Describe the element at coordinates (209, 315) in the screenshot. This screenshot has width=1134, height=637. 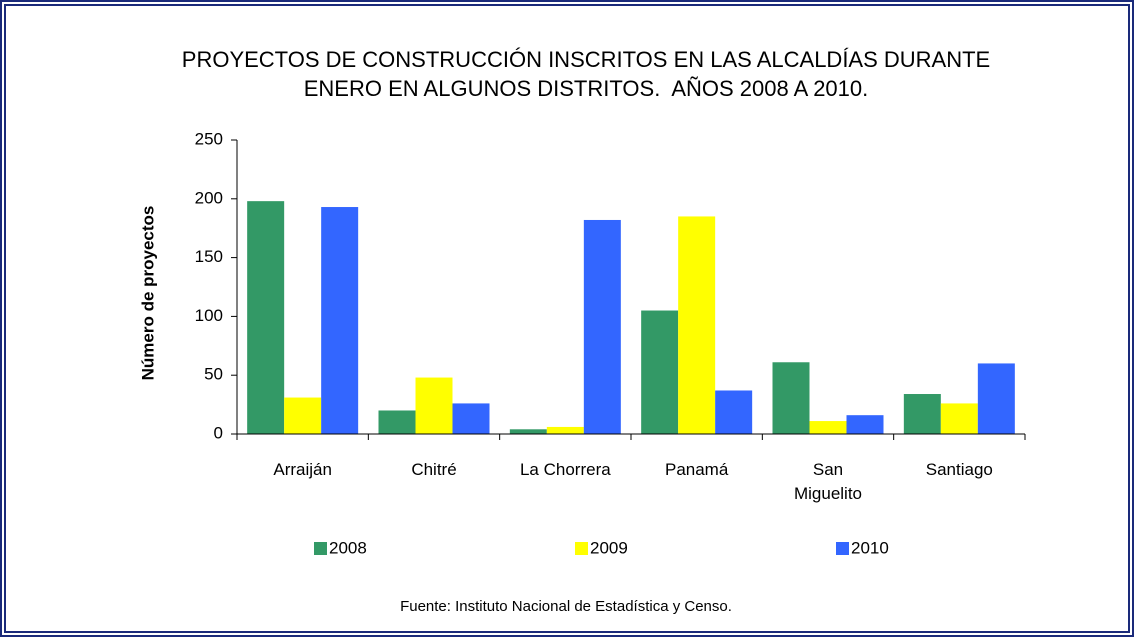
I see `y-tick-label: 100` at that location.